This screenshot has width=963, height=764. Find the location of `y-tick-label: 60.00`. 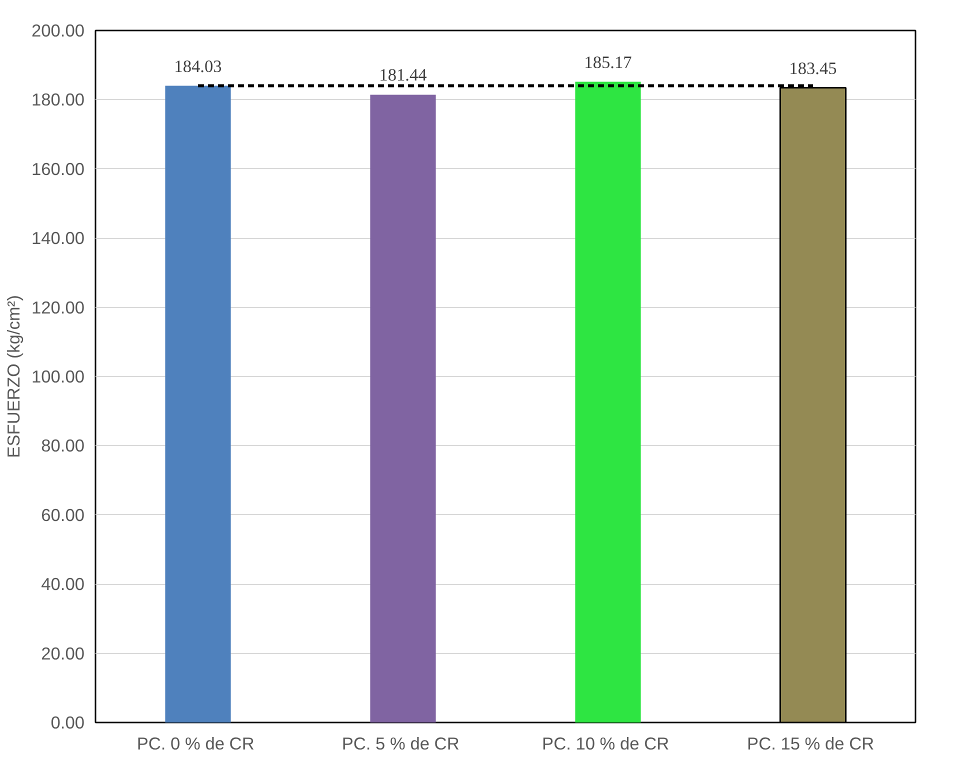

y-tick-label: 60.00 is located at coordinates (63, 514).